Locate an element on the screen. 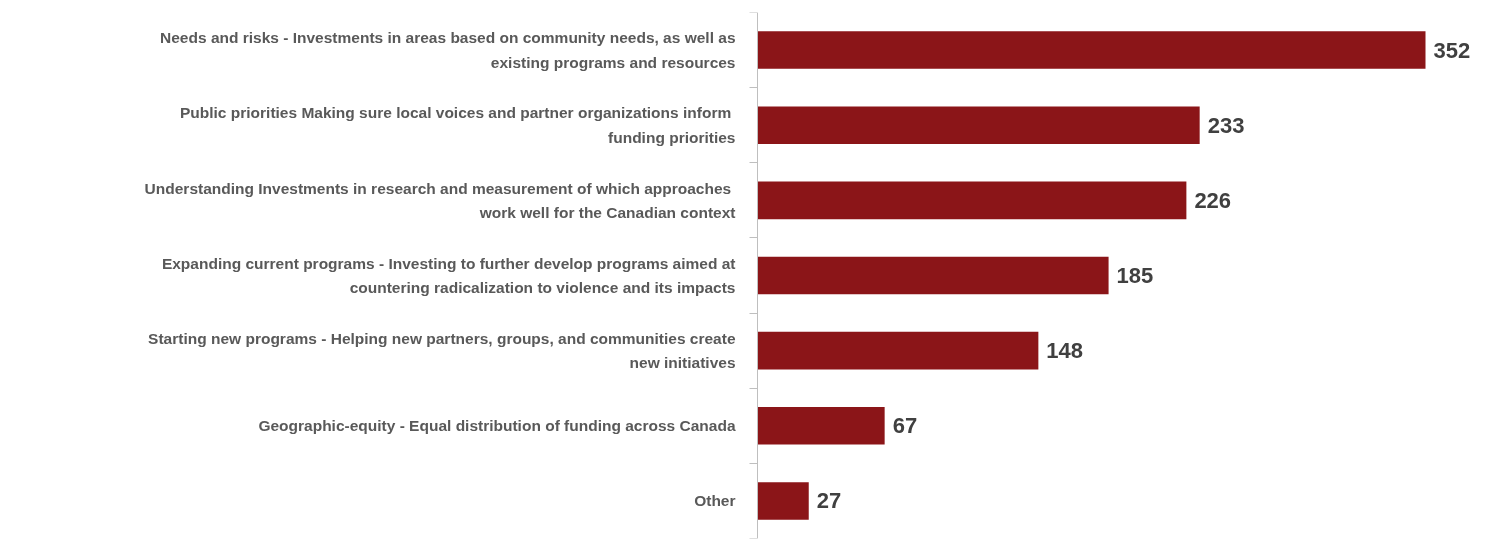 Image resolution: width=1493 pixels, height=550 pixels. data-label: 148 is located at coordinates (1065, 351).